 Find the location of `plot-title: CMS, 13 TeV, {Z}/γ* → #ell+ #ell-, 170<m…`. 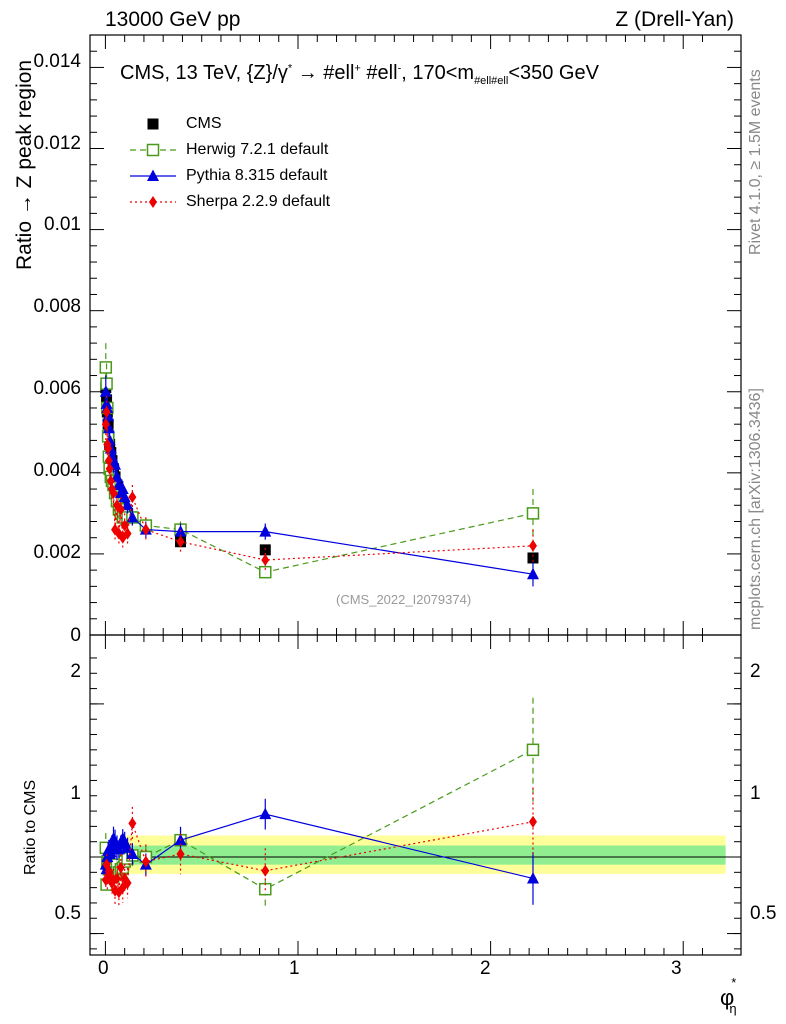

plot-title: CMS, 13 TeV, {Z}/γ* → #ell+ #ell-, 170<m… is located at coordinates (359, 74).